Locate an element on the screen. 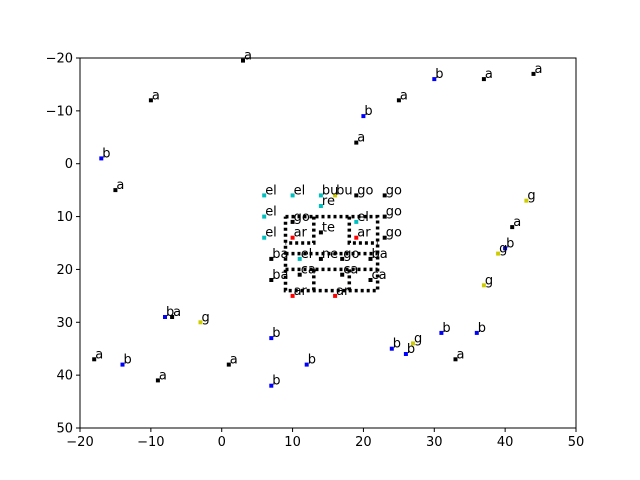 The height and width of the screenshot is (480, 640). x-tick-label: 20 is located at coordinates (363, 442).